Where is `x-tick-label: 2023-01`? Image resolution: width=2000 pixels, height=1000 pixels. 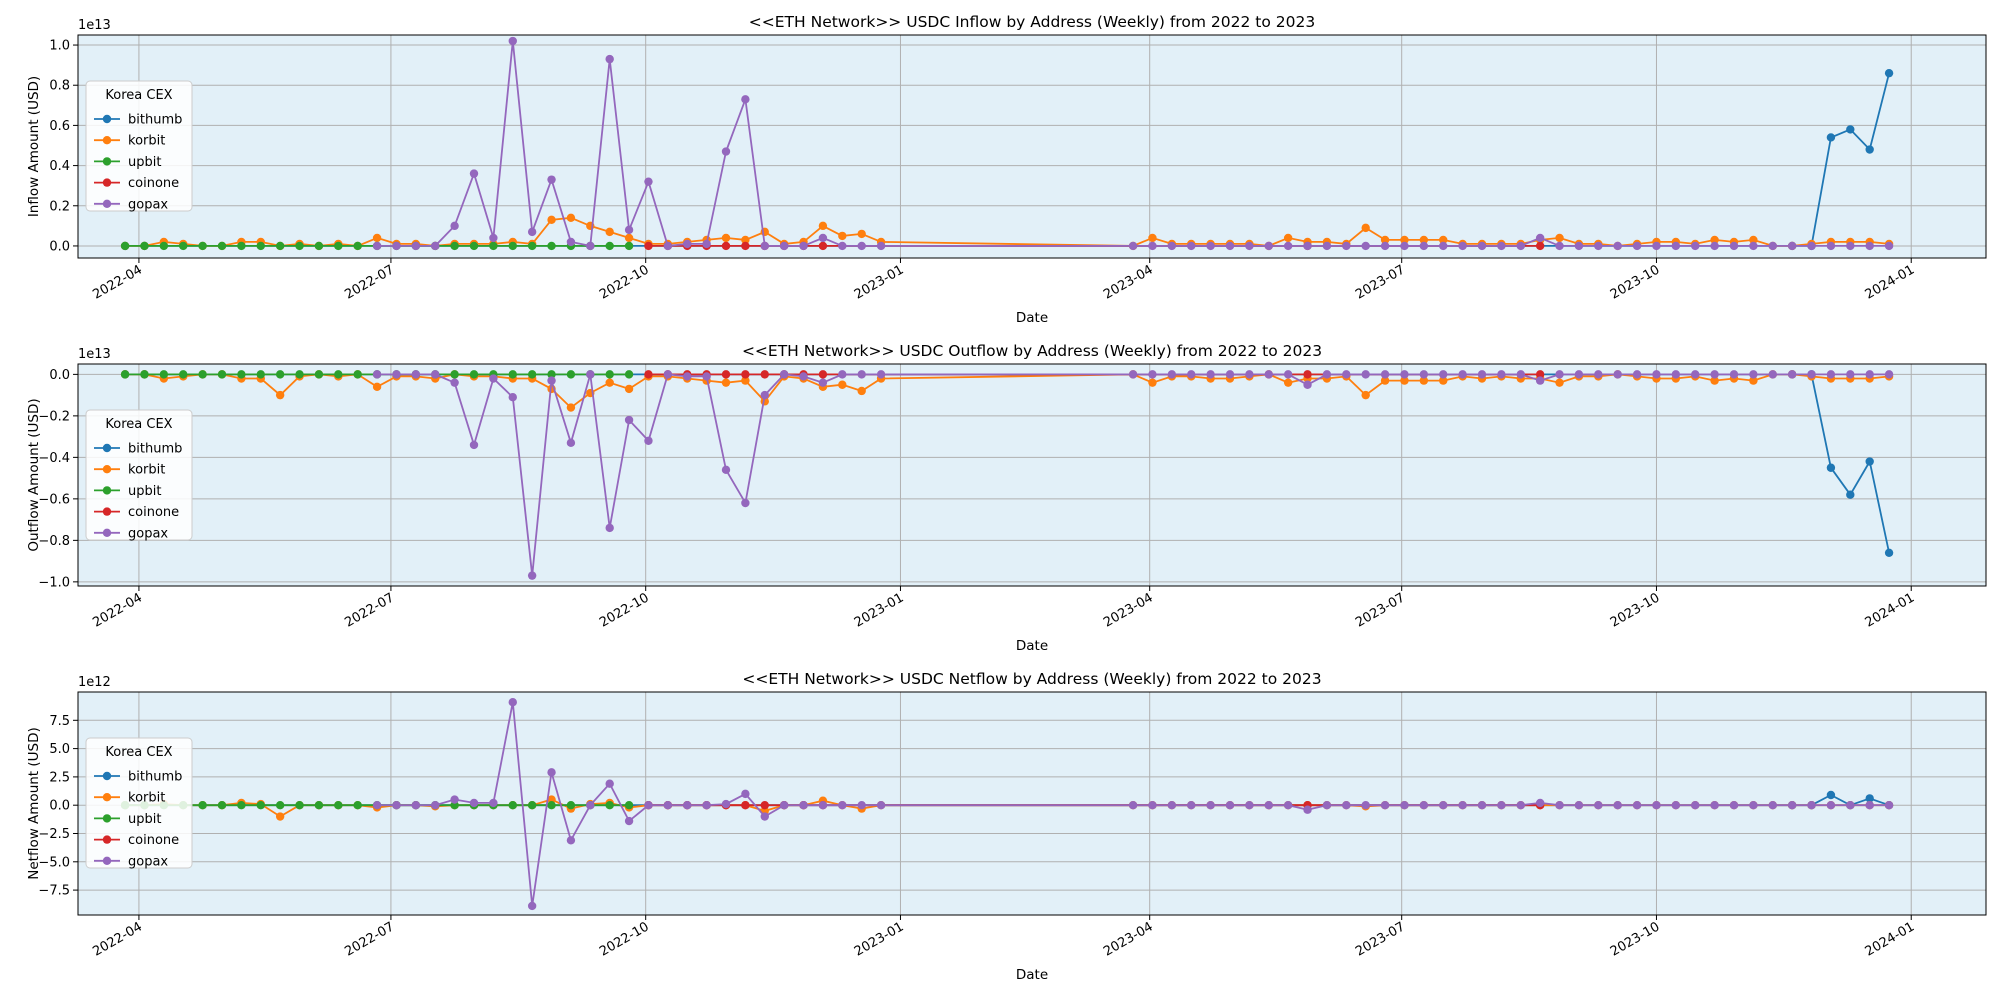
x-tick-label: 2023-01 is located at coordinates (879, 282).